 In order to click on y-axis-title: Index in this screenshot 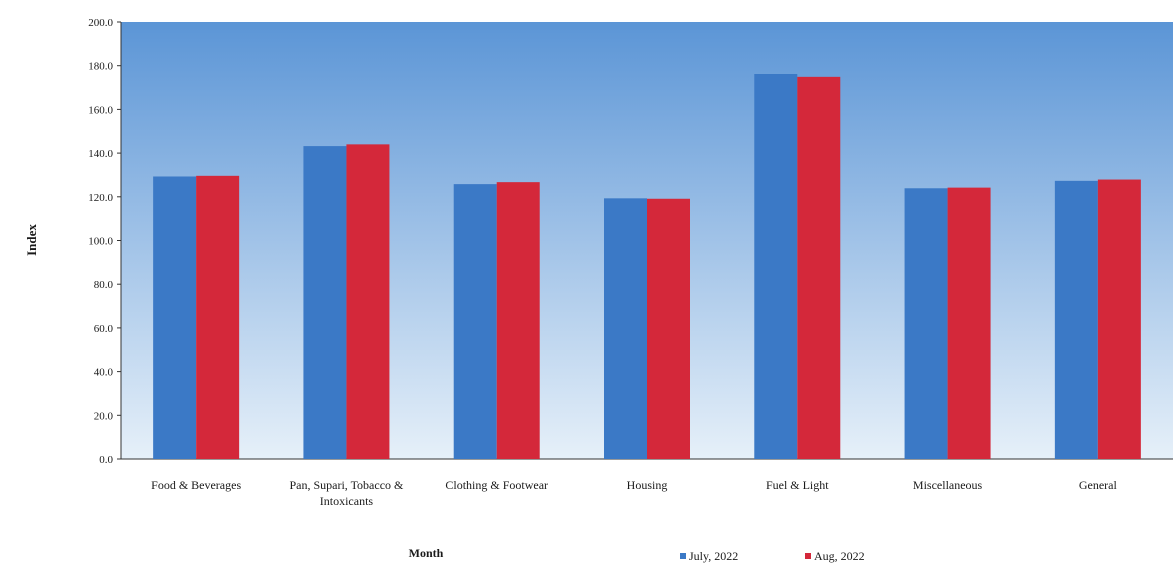, I will do `click(31, 240)`.